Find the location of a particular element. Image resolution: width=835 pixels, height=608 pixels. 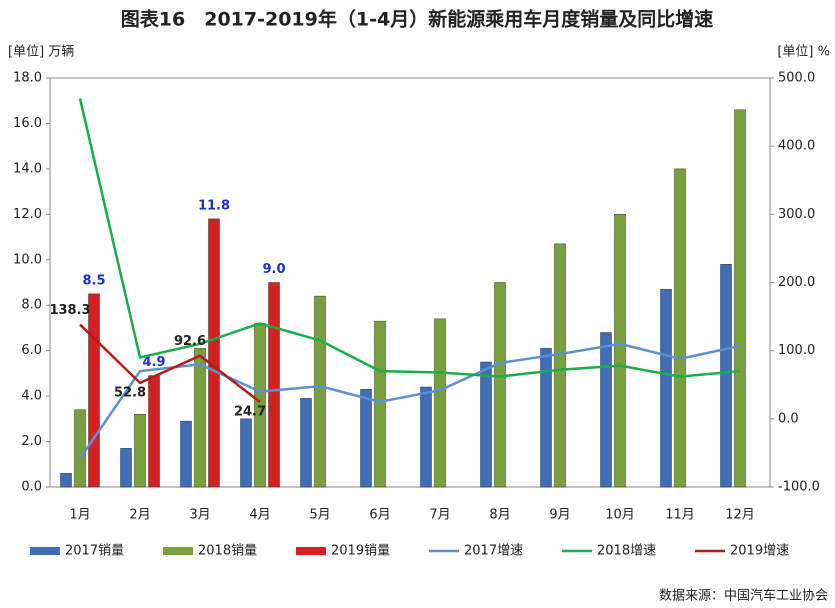

x-tick-label: 10月 is located at coordinates (620, 515).